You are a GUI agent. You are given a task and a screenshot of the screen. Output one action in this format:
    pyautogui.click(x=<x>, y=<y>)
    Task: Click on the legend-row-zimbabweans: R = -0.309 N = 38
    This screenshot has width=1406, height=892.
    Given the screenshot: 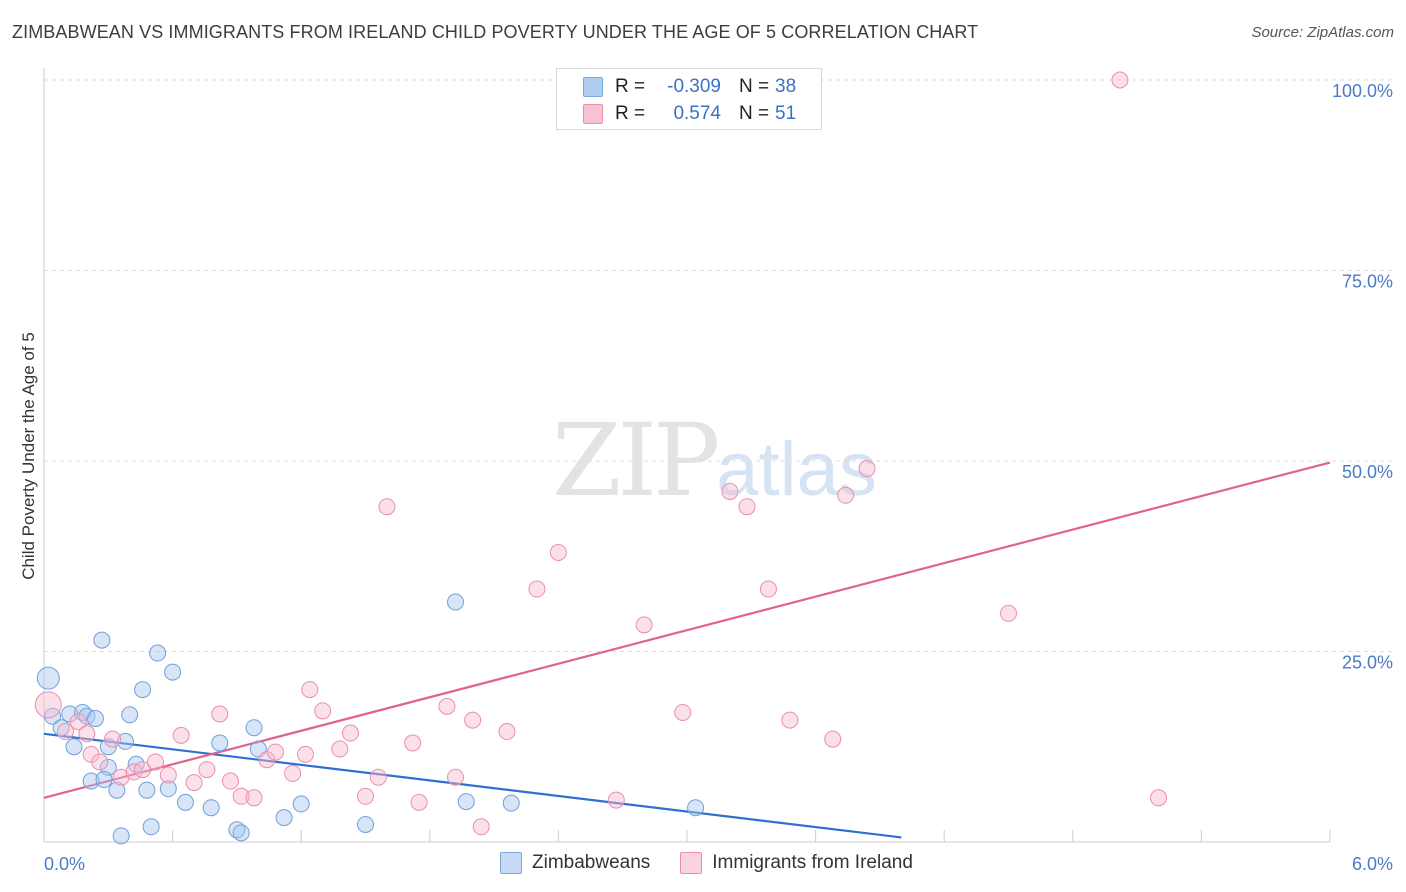 What is the action you would take?
    pyautogui.click(x=689, y=87)
    